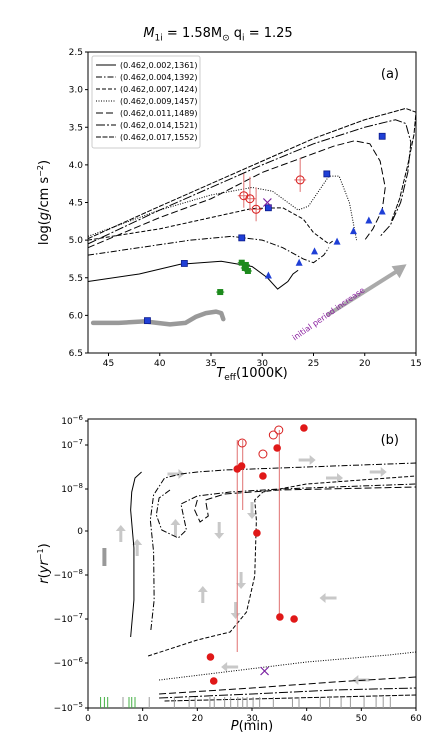 This screenshot has height=747, width=436. Describe the element at coordinates (252, 719) in the screenshot. I see `panel-b-xtick-label-3: 30` at that location.